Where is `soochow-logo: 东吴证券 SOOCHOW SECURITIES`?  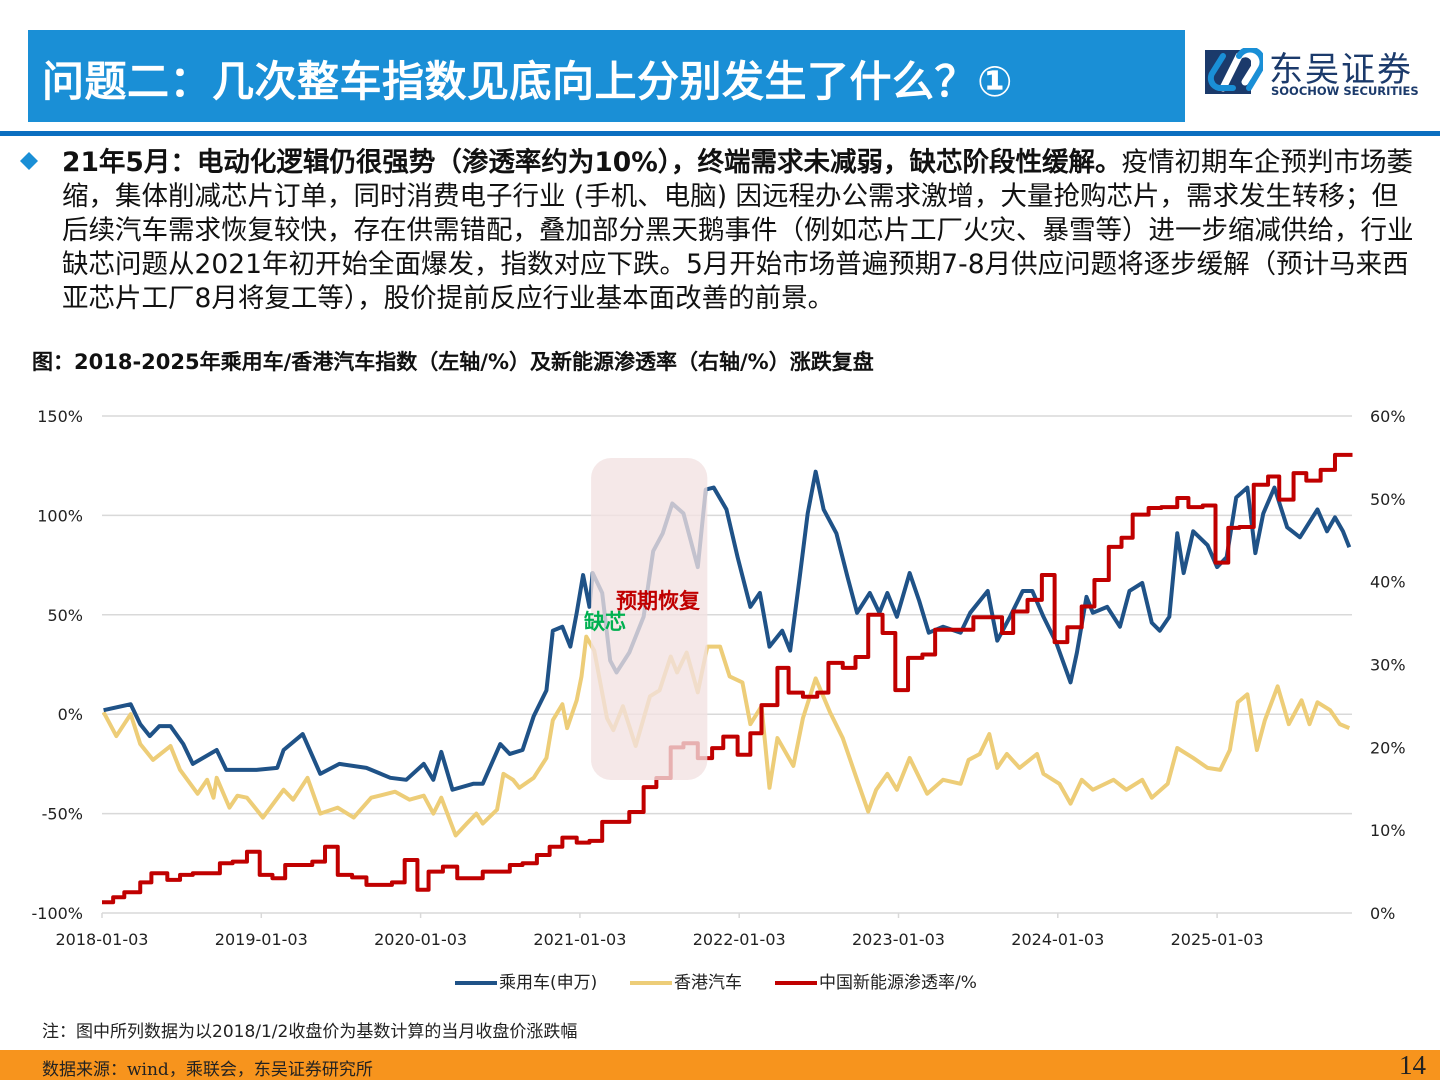 soochow-logo: 东吴证券 SOOCHOW SECURITIES is located at coordinates (1315, 73).